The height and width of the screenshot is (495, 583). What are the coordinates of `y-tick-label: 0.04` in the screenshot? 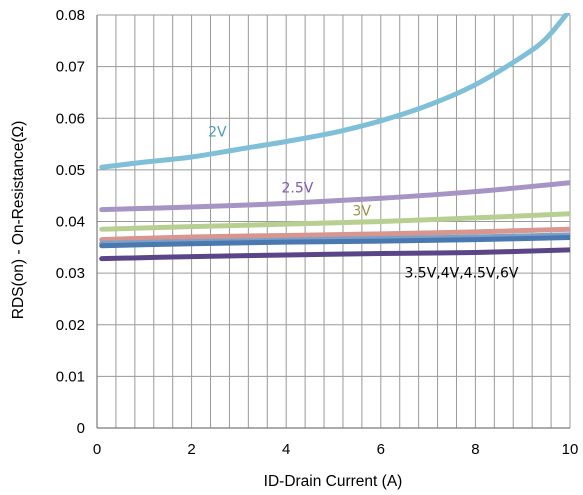 It's located at (70, 222).